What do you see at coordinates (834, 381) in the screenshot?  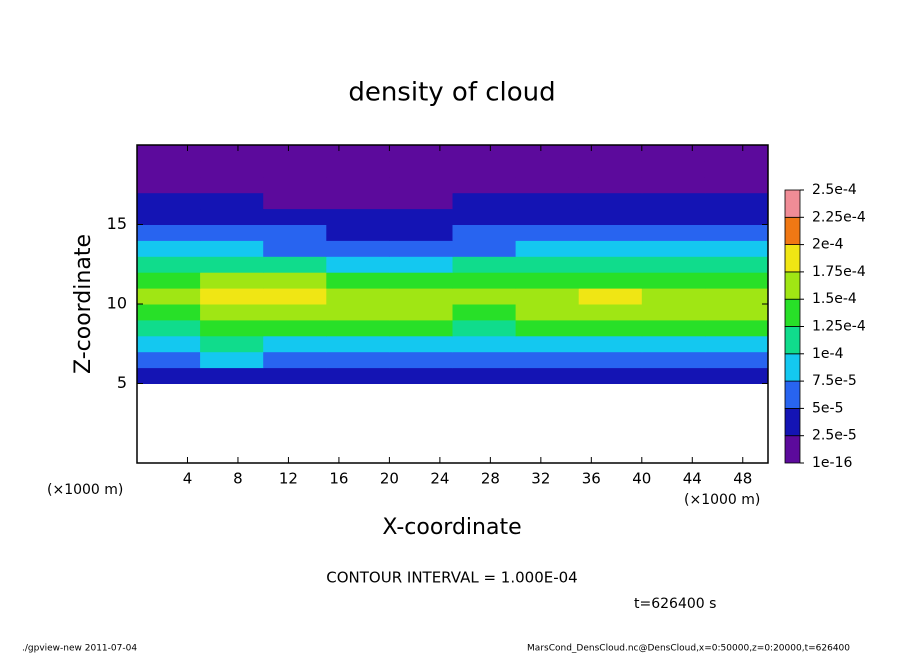 I see `colorbar-label: 7.5e-5` at bounding box center [834, 381].